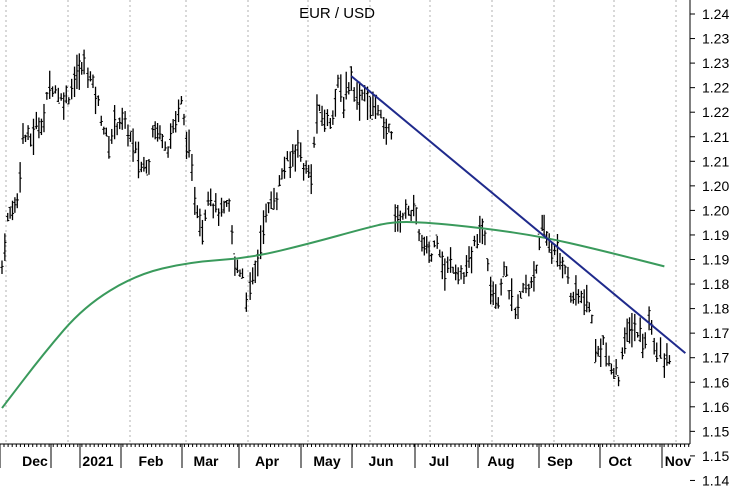 The width and height of the screenshot is (750, 497). Describe the element at coordinates (500, 461) in the screenshot. I see `x-tick-label: Aug` at that location.